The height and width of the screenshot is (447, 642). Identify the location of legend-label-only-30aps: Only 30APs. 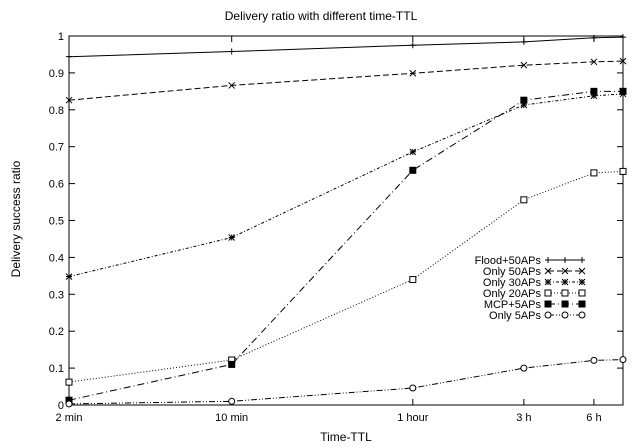
(512, 283).